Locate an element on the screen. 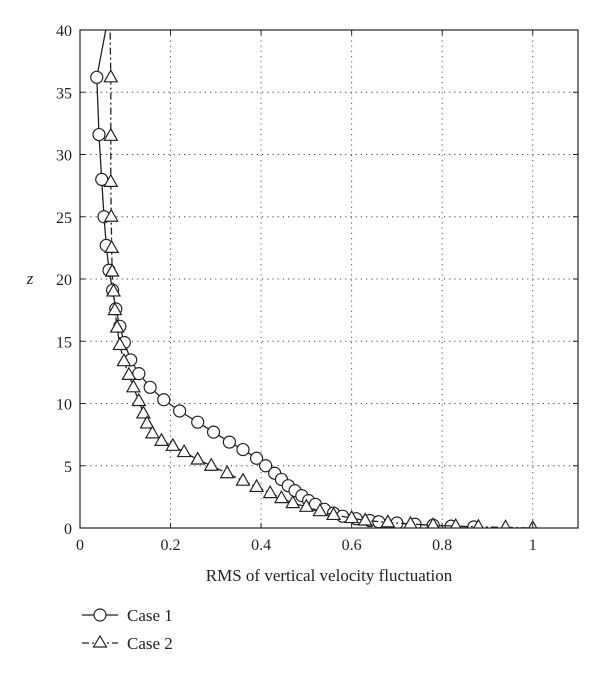 The width and height of the screenshot is (600, 673). y-tick-label: 30 is located at coordinates (64, 156).